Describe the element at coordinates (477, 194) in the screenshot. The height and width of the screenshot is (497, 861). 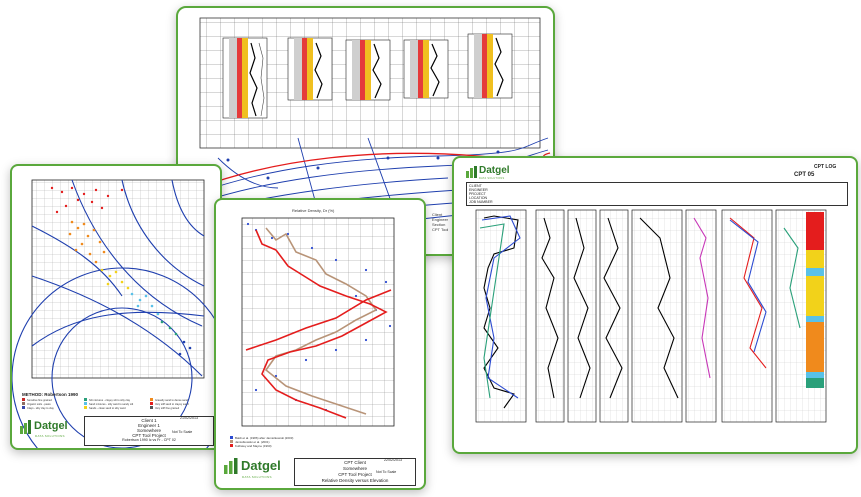
I see `header-field: PROJECT` at that location.